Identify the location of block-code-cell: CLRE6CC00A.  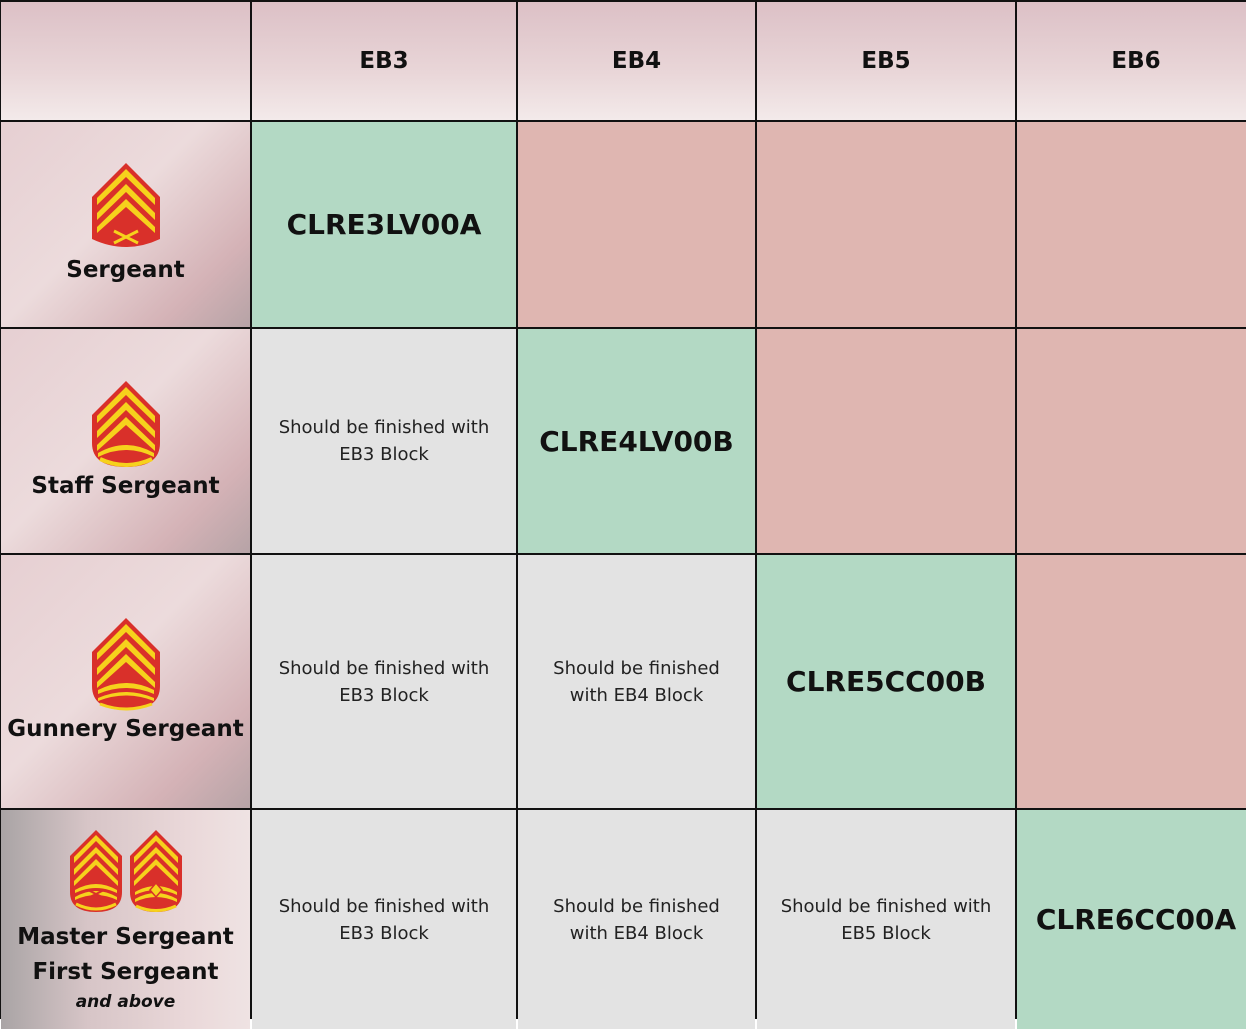
(1131, 919).